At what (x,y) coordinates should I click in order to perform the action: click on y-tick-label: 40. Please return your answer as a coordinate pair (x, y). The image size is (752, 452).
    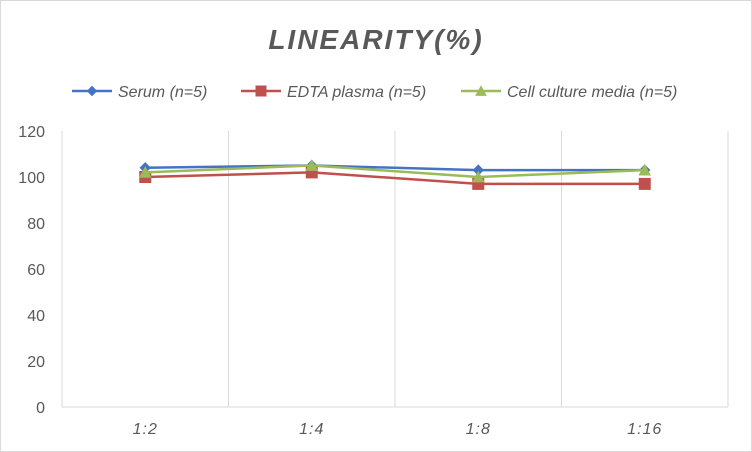
    Looking at the image, I should click on (36, 316).